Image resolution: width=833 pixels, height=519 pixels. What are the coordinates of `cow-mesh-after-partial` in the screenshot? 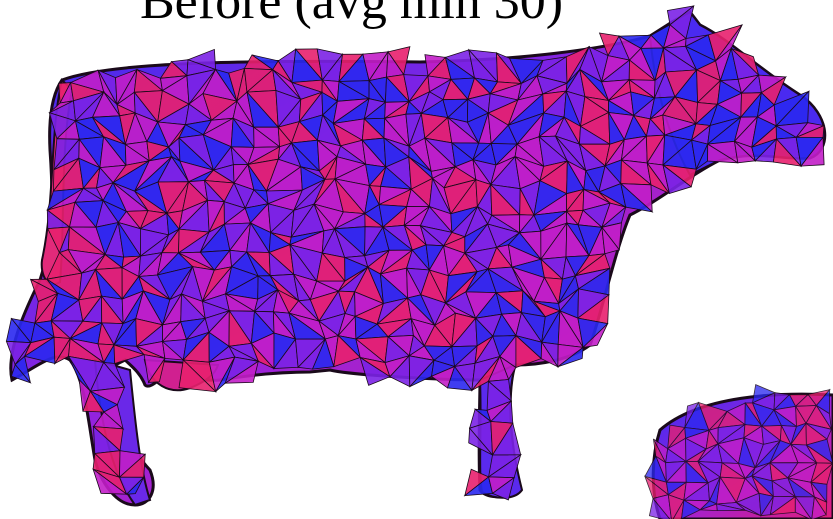 It's located at (738, 451).